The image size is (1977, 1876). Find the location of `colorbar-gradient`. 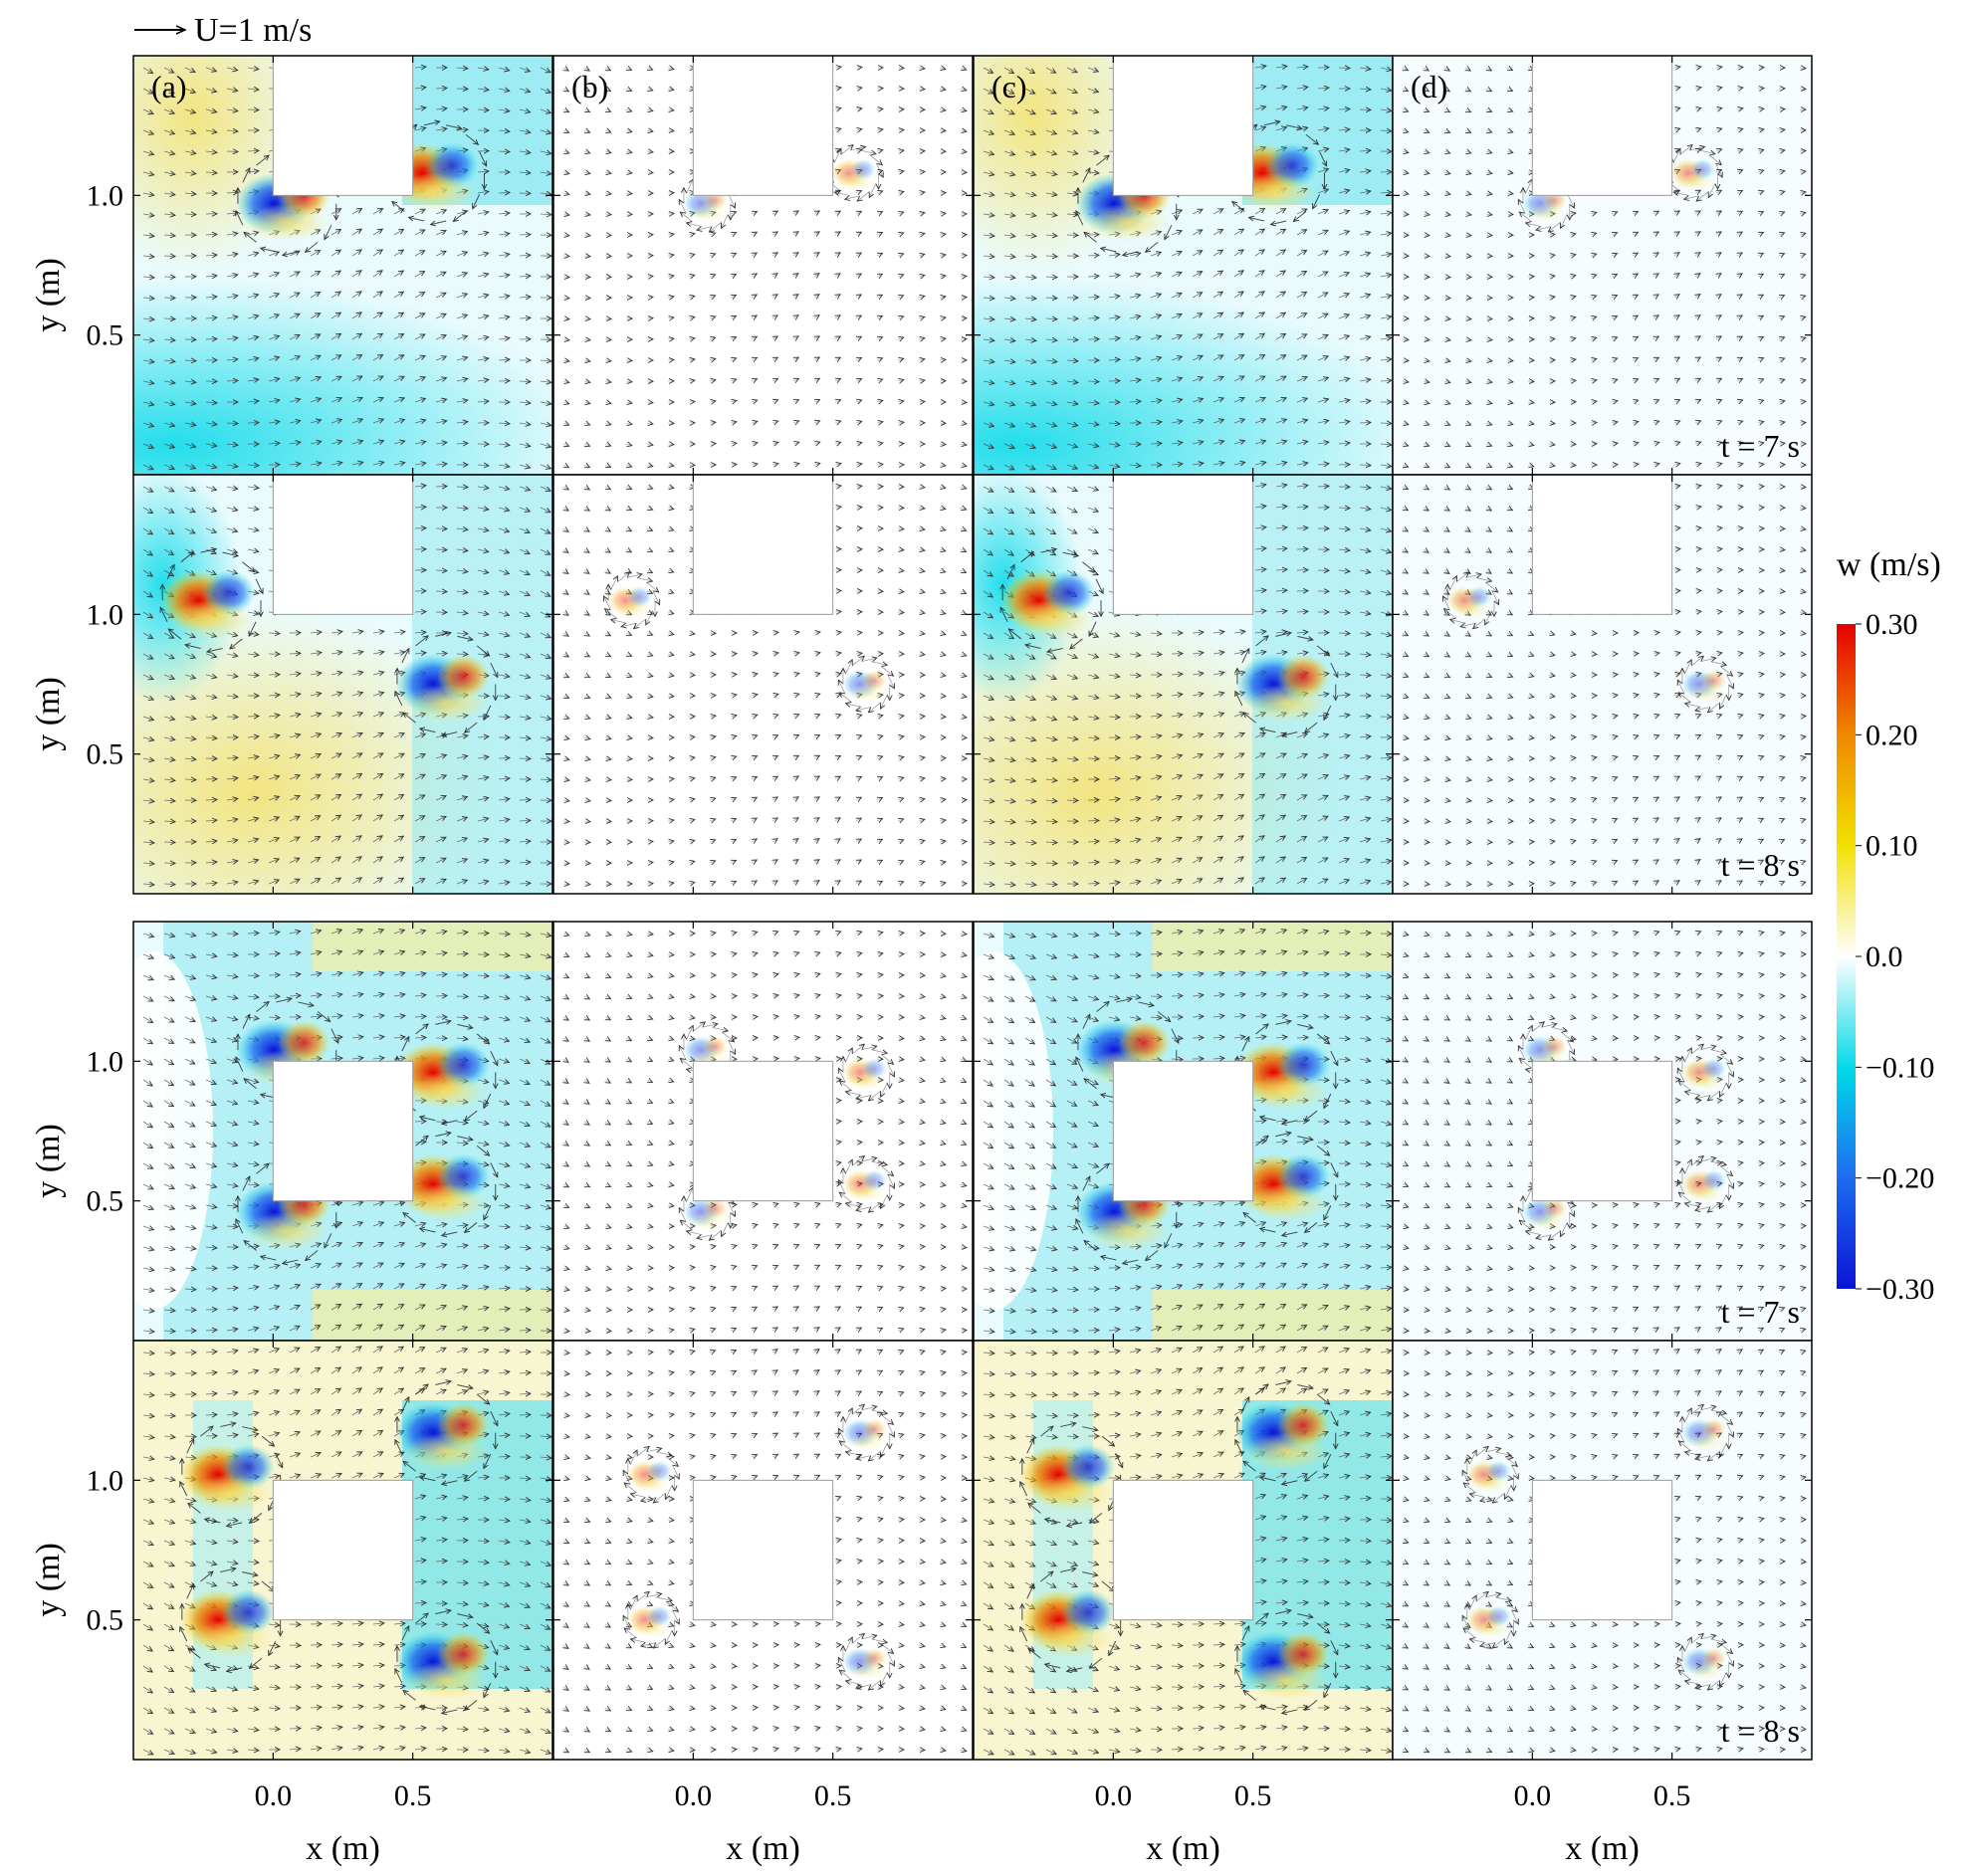

colorbar-gradient is located at coordinates (1846, 956).